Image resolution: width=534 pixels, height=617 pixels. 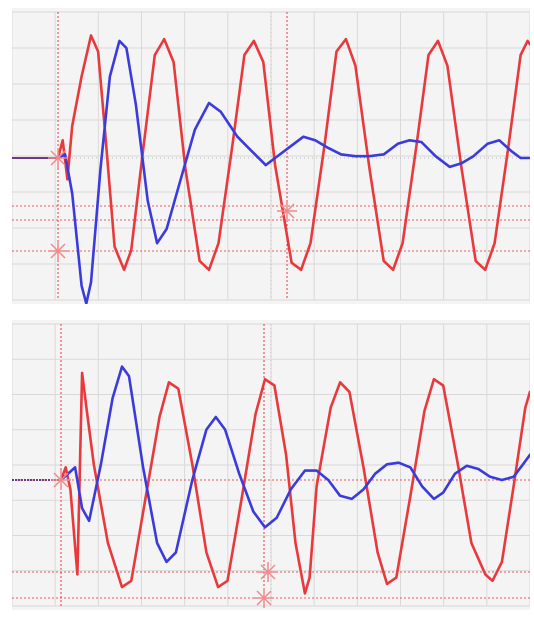 What do you see at coordinates (172, 204) in the screenshot?
I see `markers-top` at bounding box center [172, 204].